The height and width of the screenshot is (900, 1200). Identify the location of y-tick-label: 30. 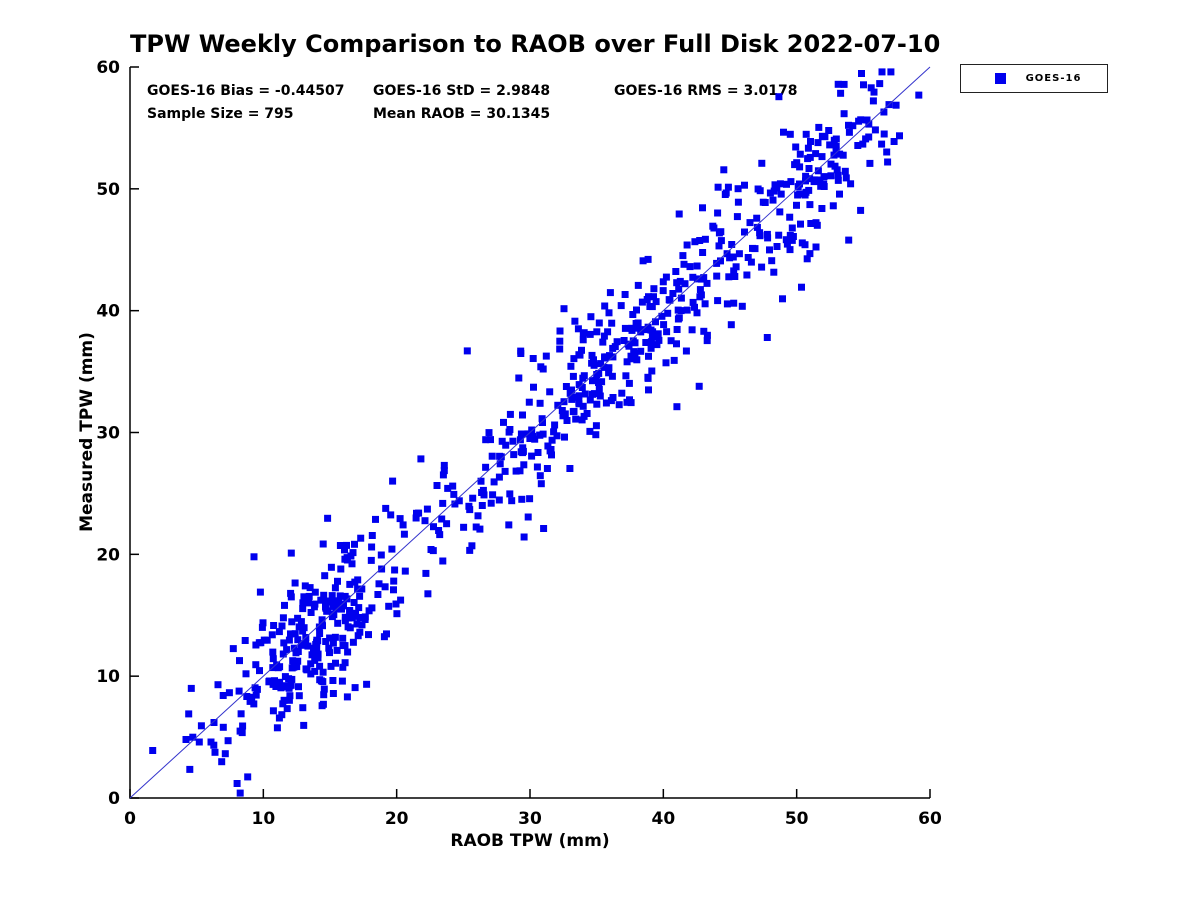
(108, 434).